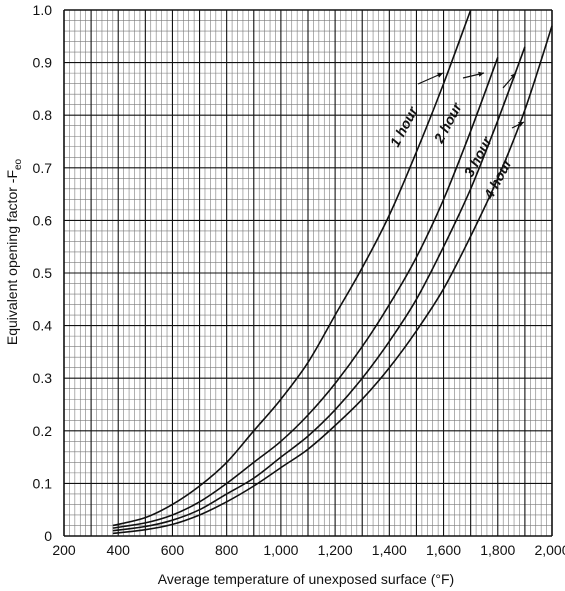  I want to click on y-tick-label: 0, so click(48, 536).